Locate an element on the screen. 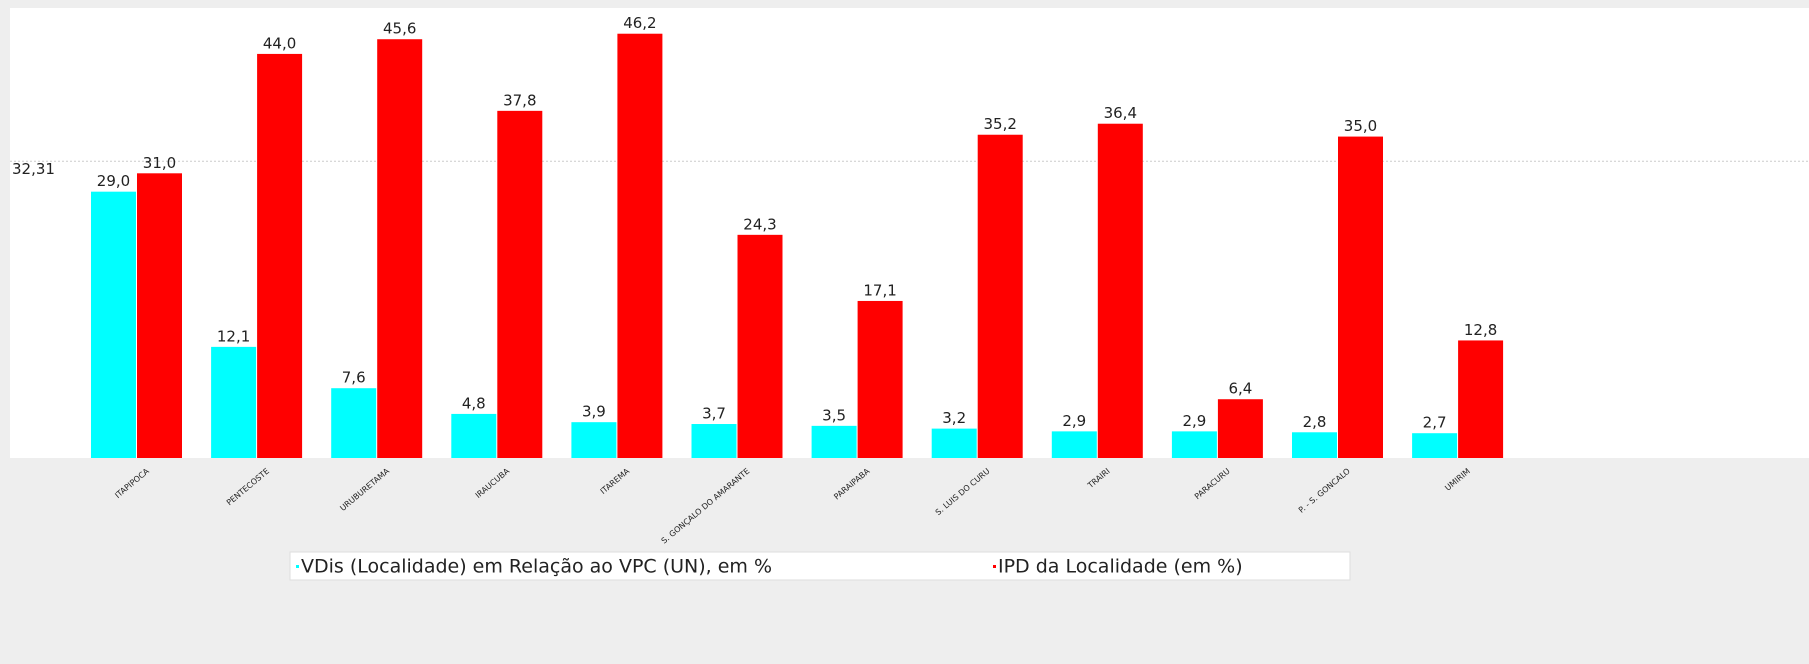  value-label: 17,1 is located at coordinates (879, 290).